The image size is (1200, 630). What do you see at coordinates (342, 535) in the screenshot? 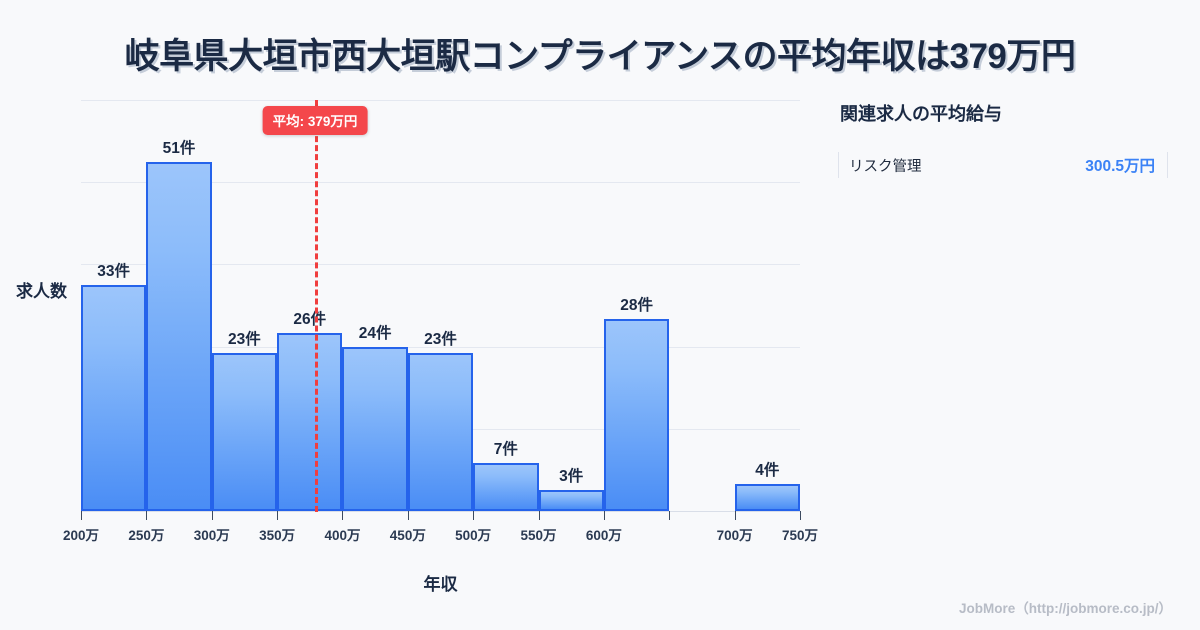
I see `x-axis-tick-label: 400万` at bounding box center [342, 535].